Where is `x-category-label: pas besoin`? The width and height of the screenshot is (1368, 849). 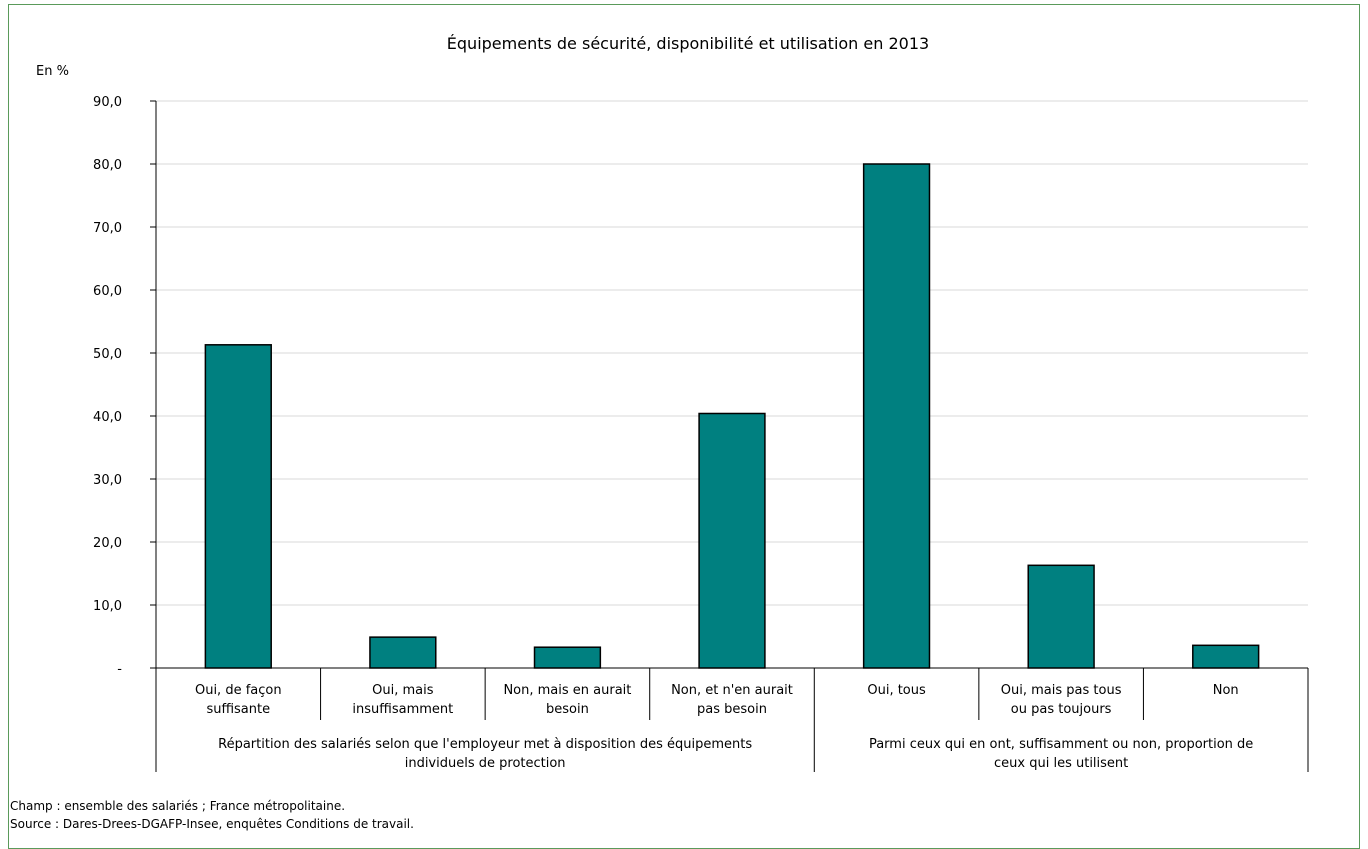
x-category-label: pas besoin is located at coordinates (732, 709).